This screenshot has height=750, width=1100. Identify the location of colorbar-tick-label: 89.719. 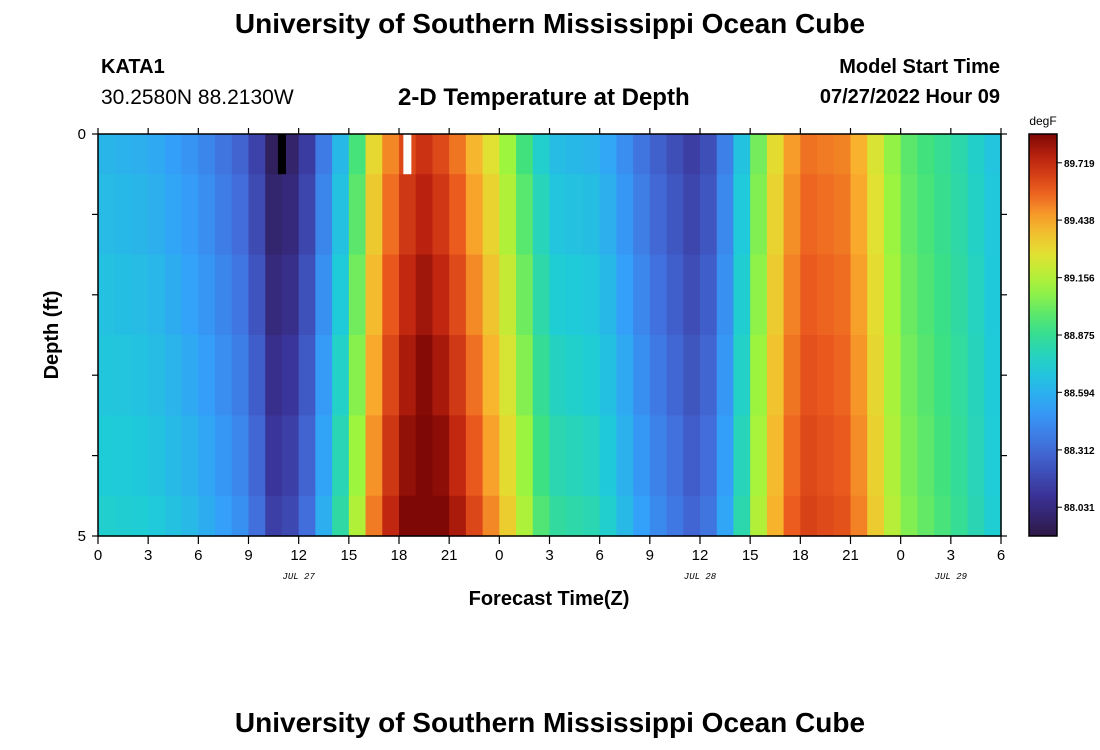
(1079, 164).